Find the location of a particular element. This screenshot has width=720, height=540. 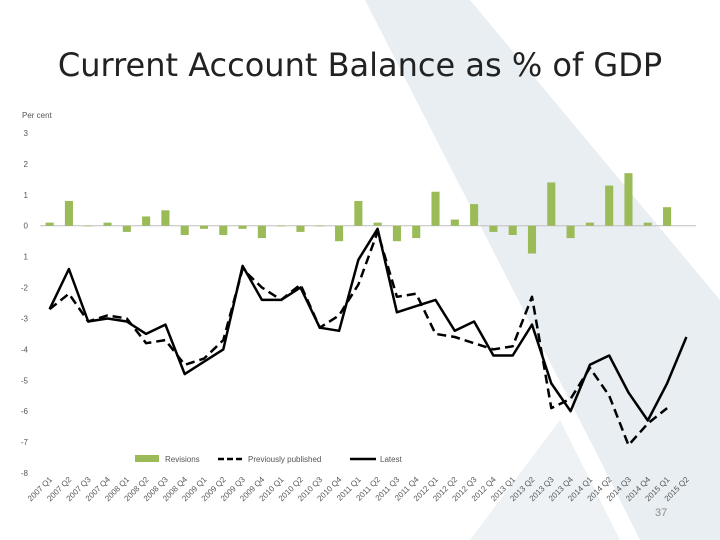

y-tick-label: -6 is located at coordinates (25, 411).